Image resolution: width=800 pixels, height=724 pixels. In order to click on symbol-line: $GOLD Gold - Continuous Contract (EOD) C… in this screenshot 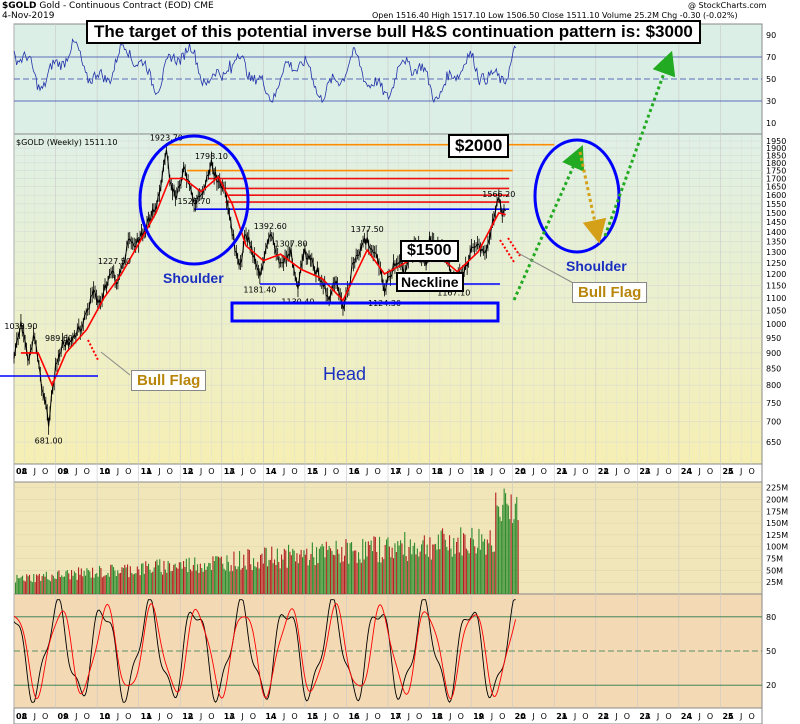, I will do `click(108, 6)`.